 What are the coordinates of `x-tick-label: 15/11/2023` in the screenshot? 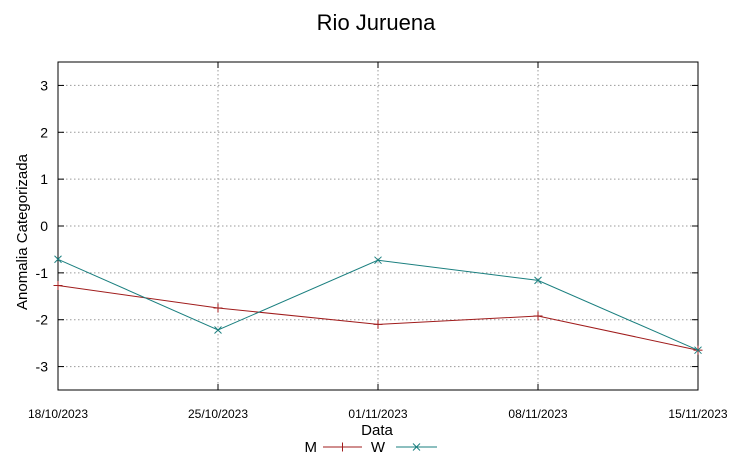 It's located at (697, 414).